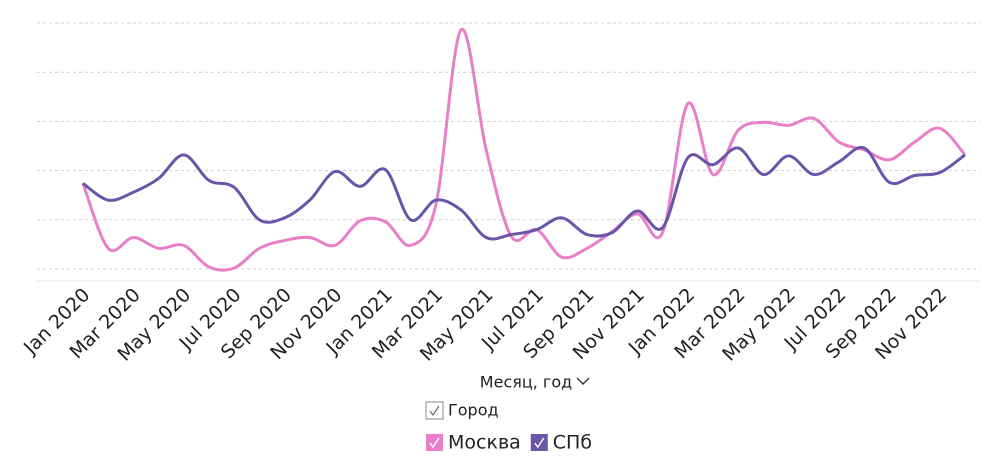 This screenshot has width=990, height=469. I want to click on chevron-icon, so click(583, 381).